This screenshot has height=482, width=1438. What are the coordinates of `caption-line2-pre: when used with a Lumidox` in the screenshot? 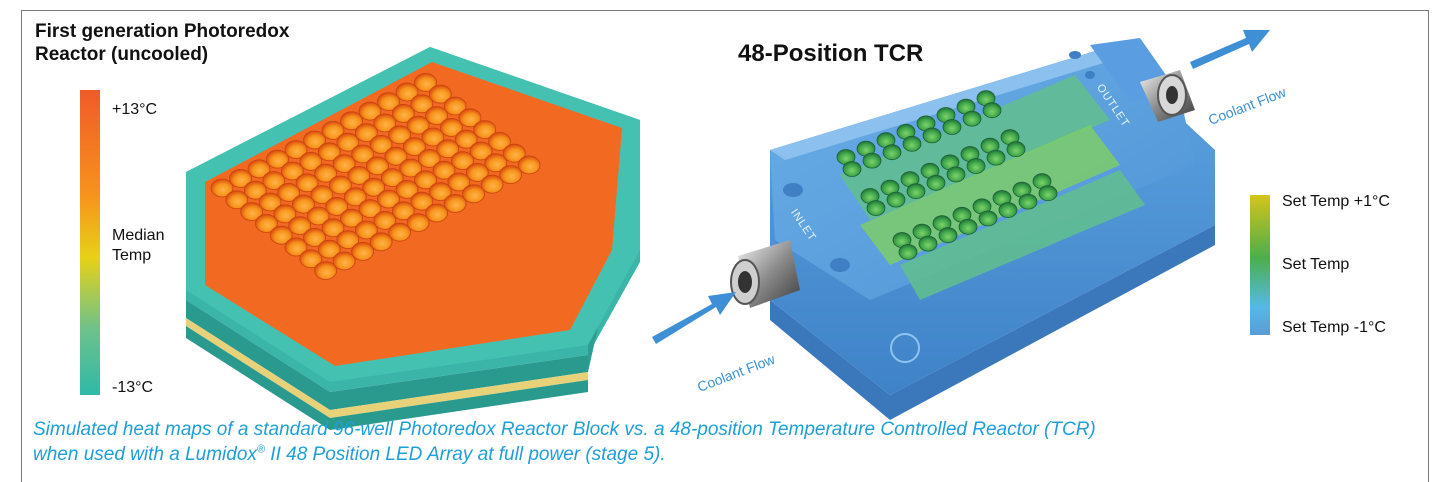 It's located at (145, 454).